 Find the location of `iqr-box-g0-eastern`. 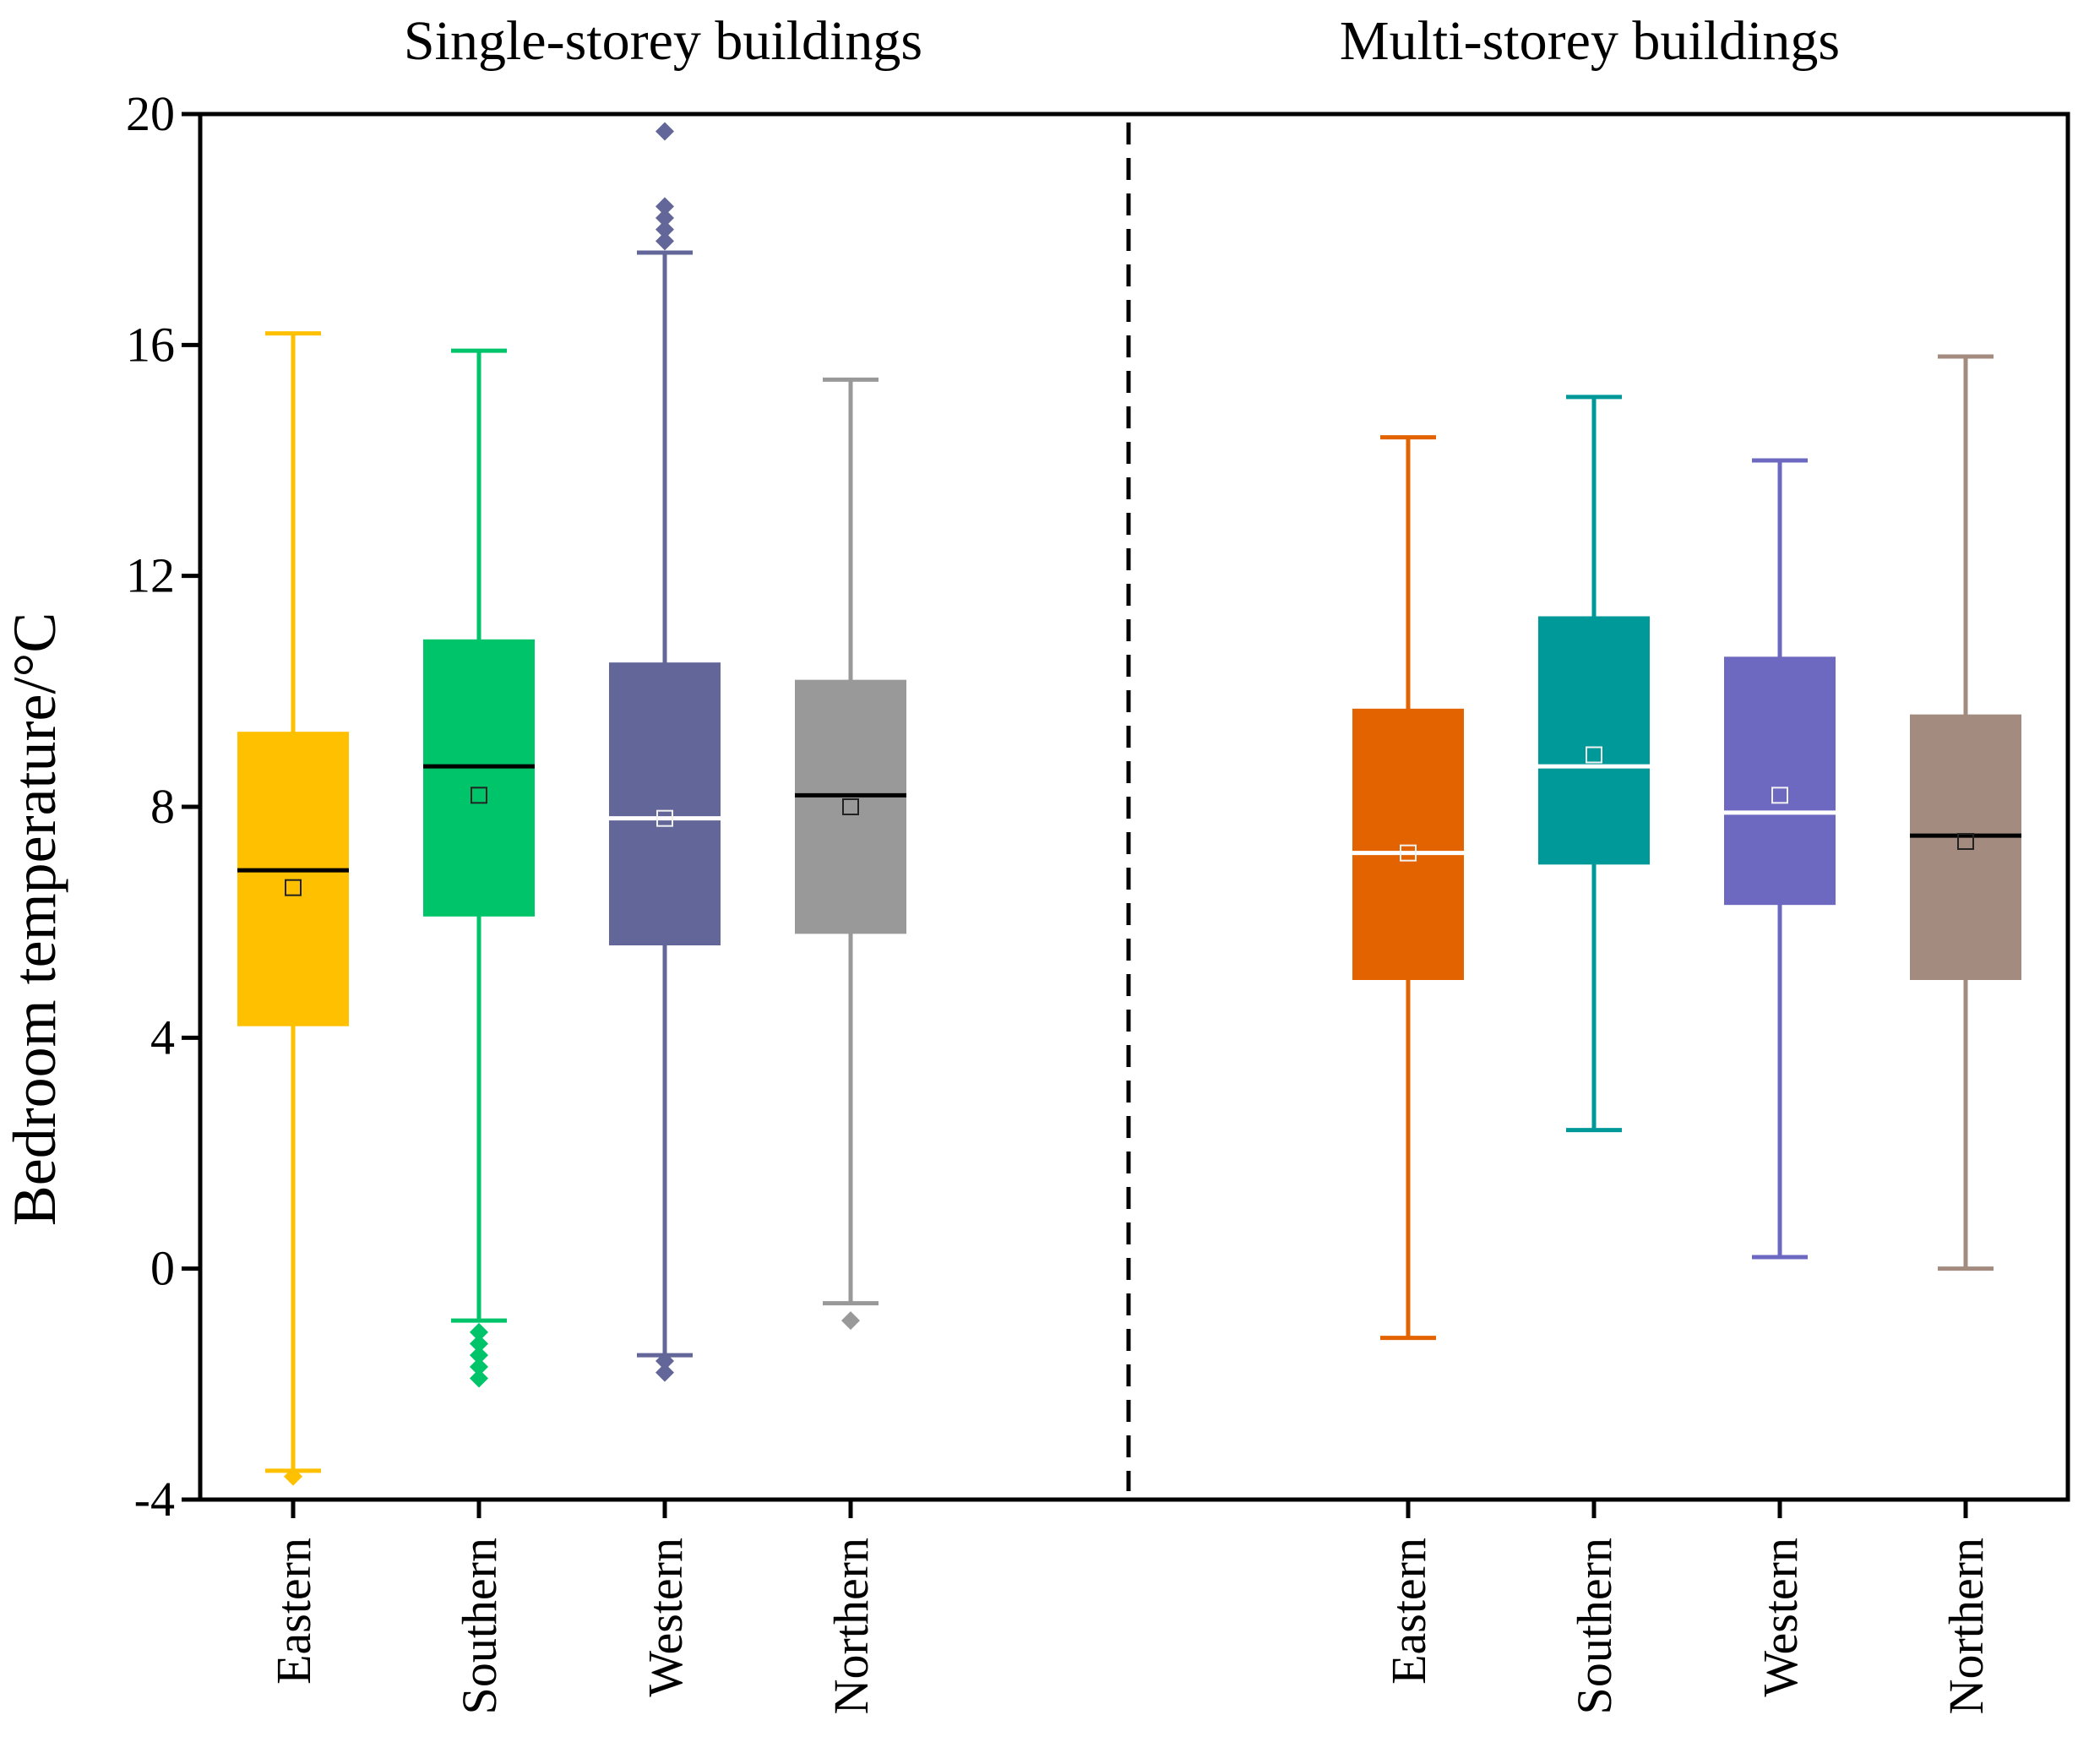

iqr-box-g0-eastern is located at coordinates (293, 879).